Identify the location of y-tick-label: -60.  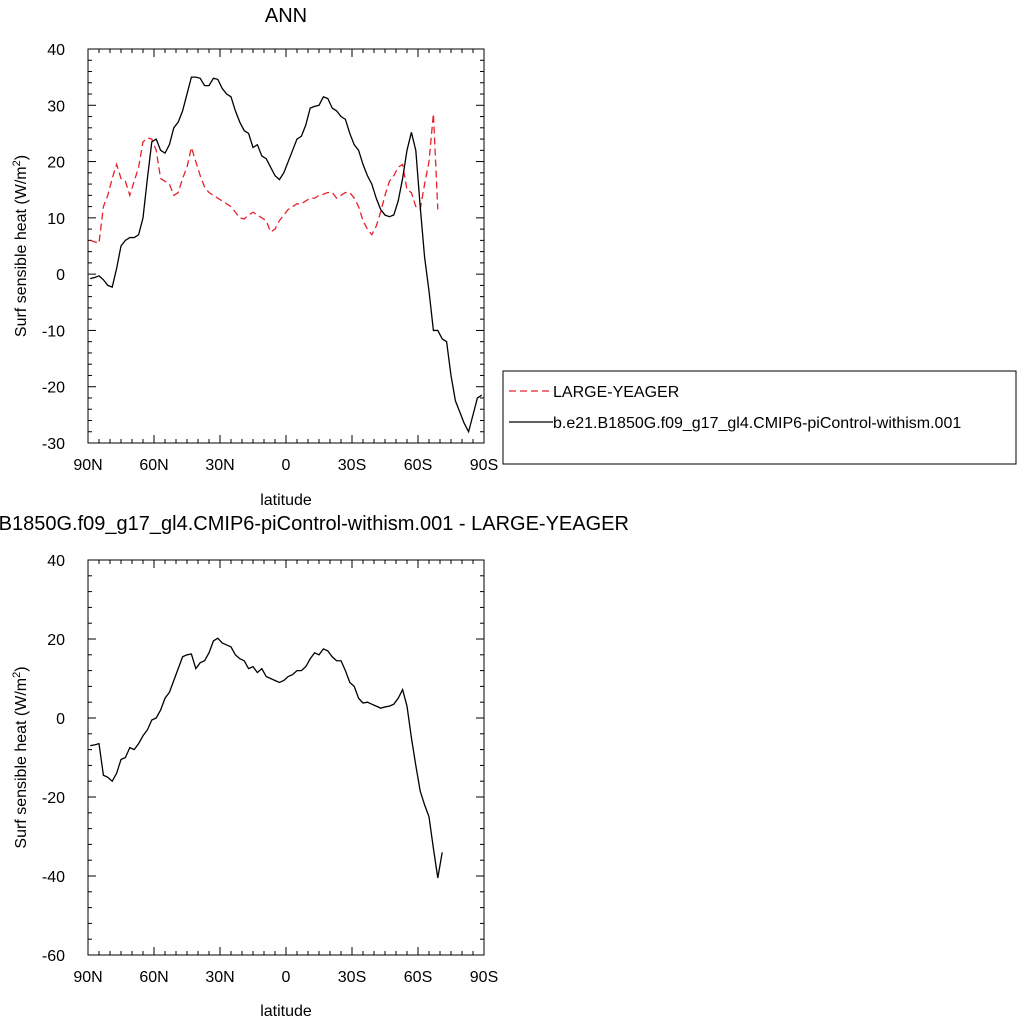
(53, 956).